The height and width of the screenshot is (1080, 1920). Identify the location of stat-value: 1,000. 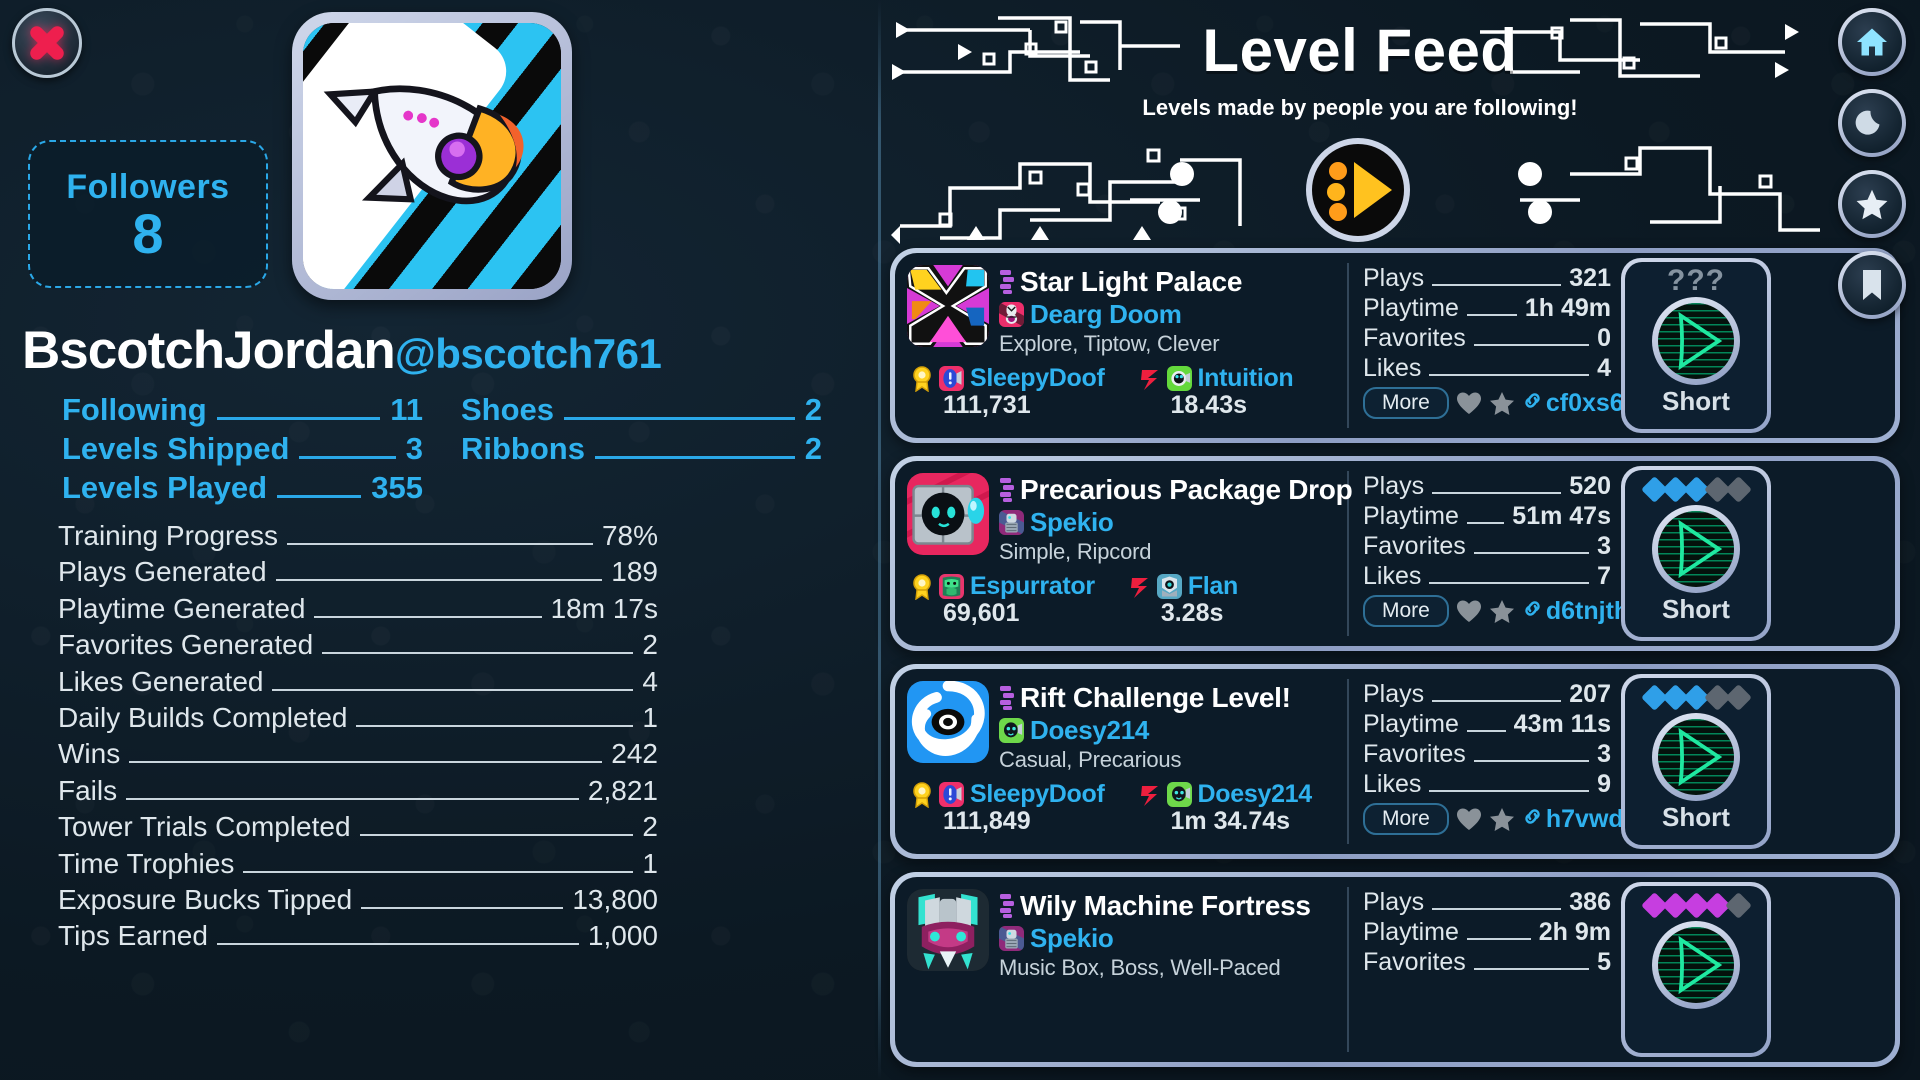
(622, 936).